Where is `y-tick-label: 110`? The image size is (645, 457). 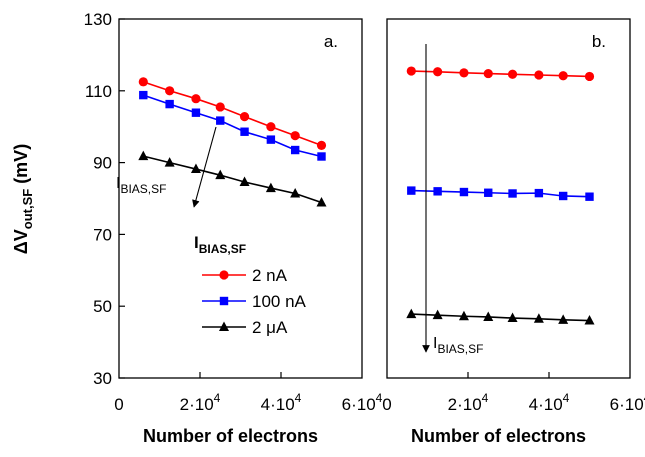
y-tick-label: 110 is located at coordinates (98, 91).